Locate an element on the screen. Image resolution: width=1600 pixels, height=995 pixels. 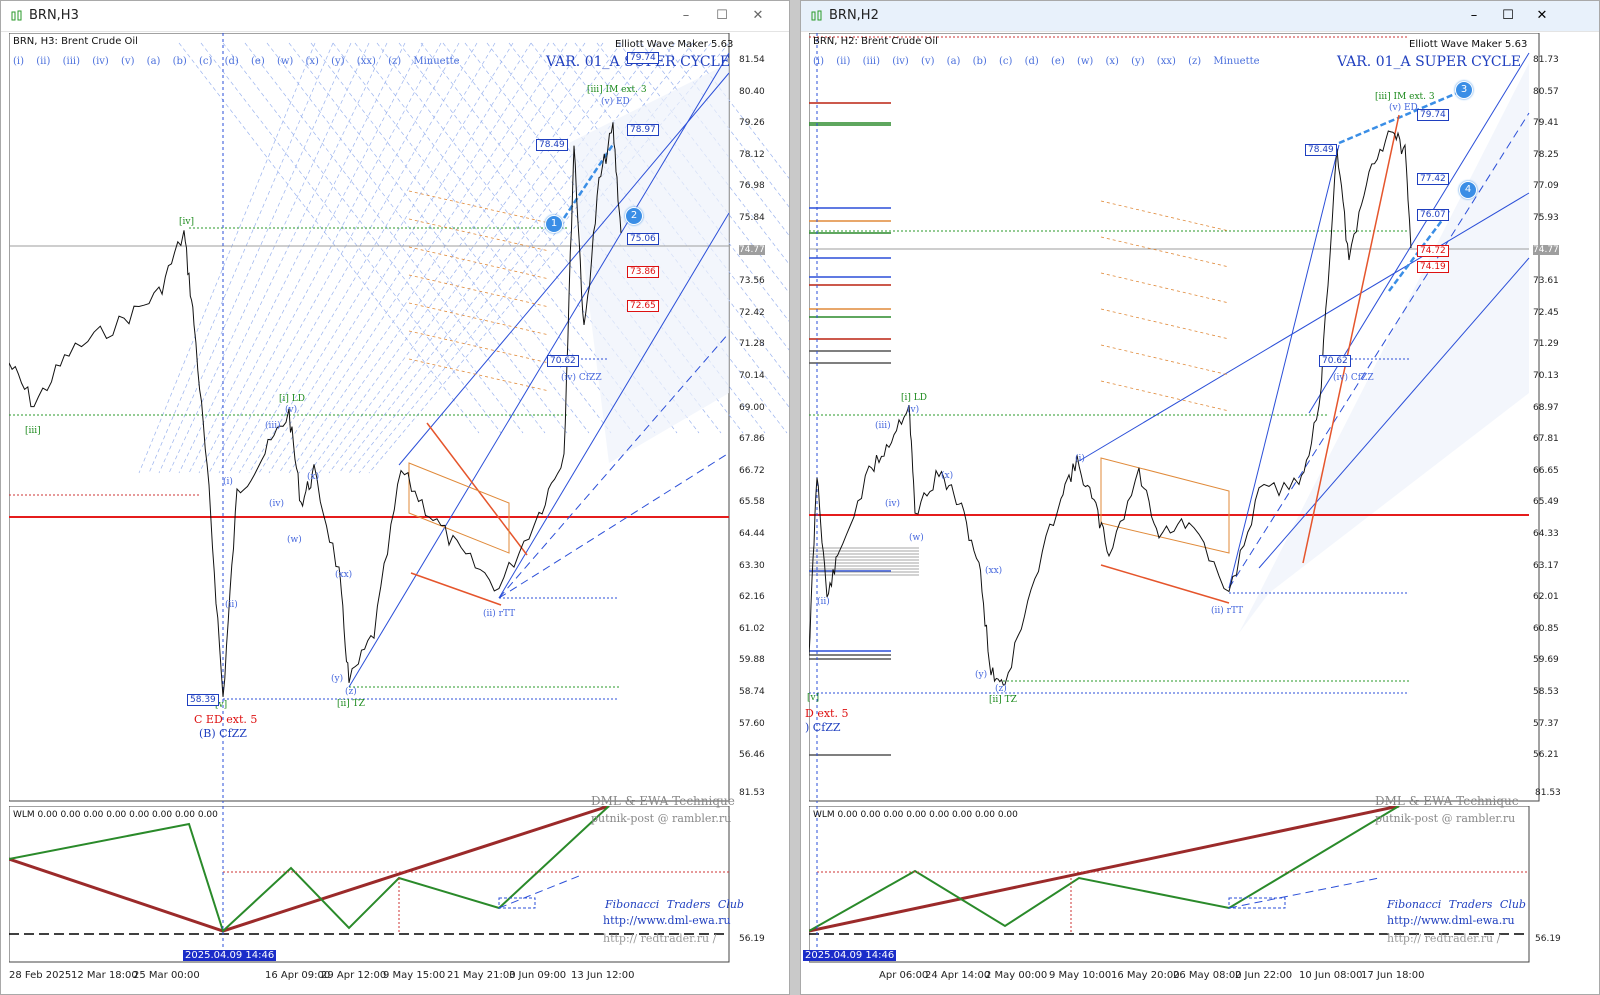
price-tick: 62.16 is located at coordinates (752, 597).